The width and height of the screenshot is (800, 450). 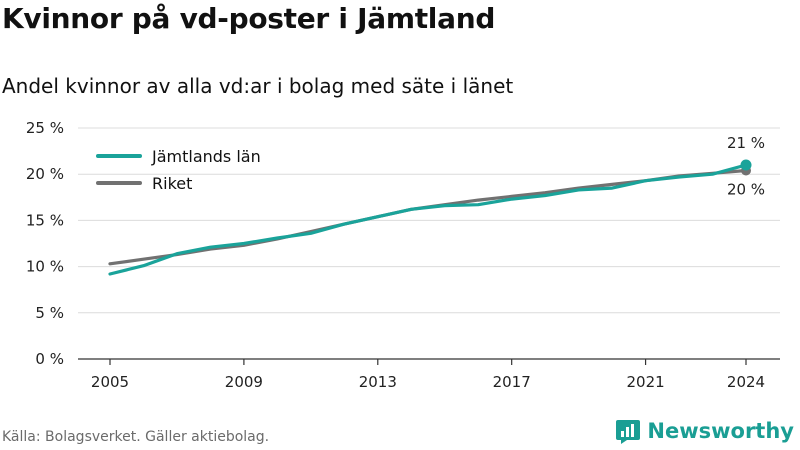 What do you see at coordinates (45, 243) in the screenshot?
I see `y-axis: 0 % 5 % 10 % 15 % 20 % 25 %` at bounding box center [45, 243].